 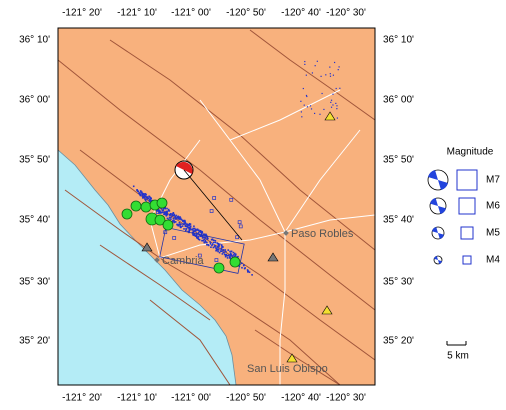 What do you see at coordinates (463, 217) in the screenshot?
I see `legend-items: M7 M6 M5 M4` at bounding box center [463, 217].